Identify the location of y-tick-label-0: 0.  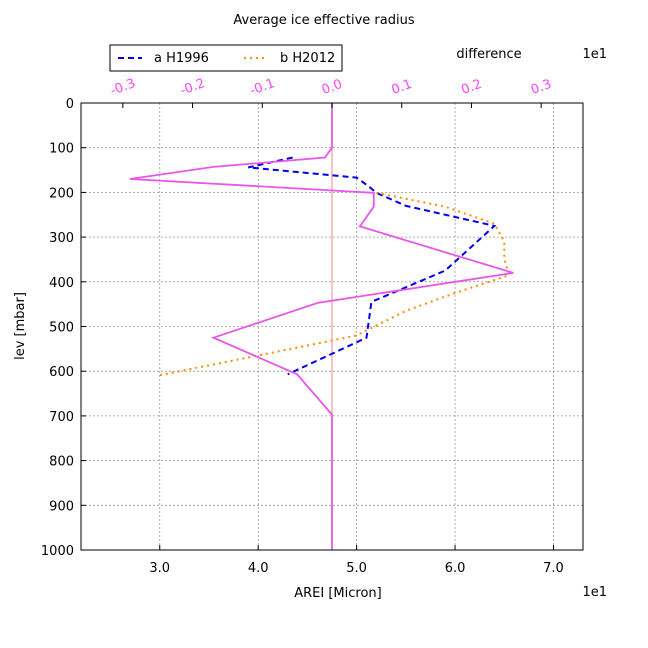
(70, 104).